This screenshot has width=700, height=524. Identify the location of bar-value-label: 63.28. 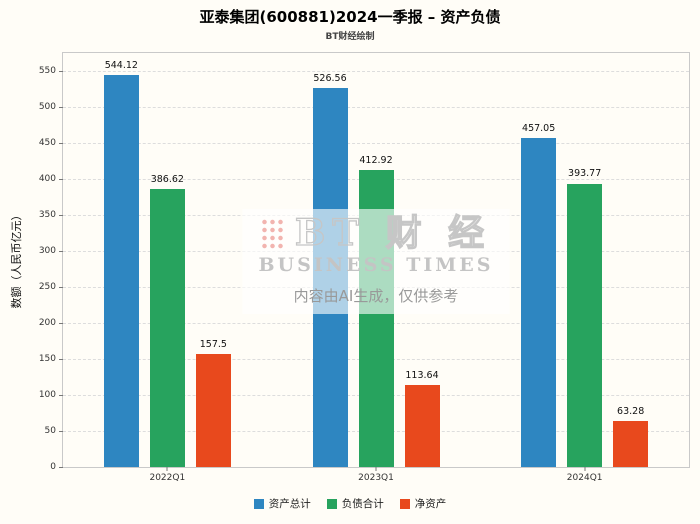
(631, 412).